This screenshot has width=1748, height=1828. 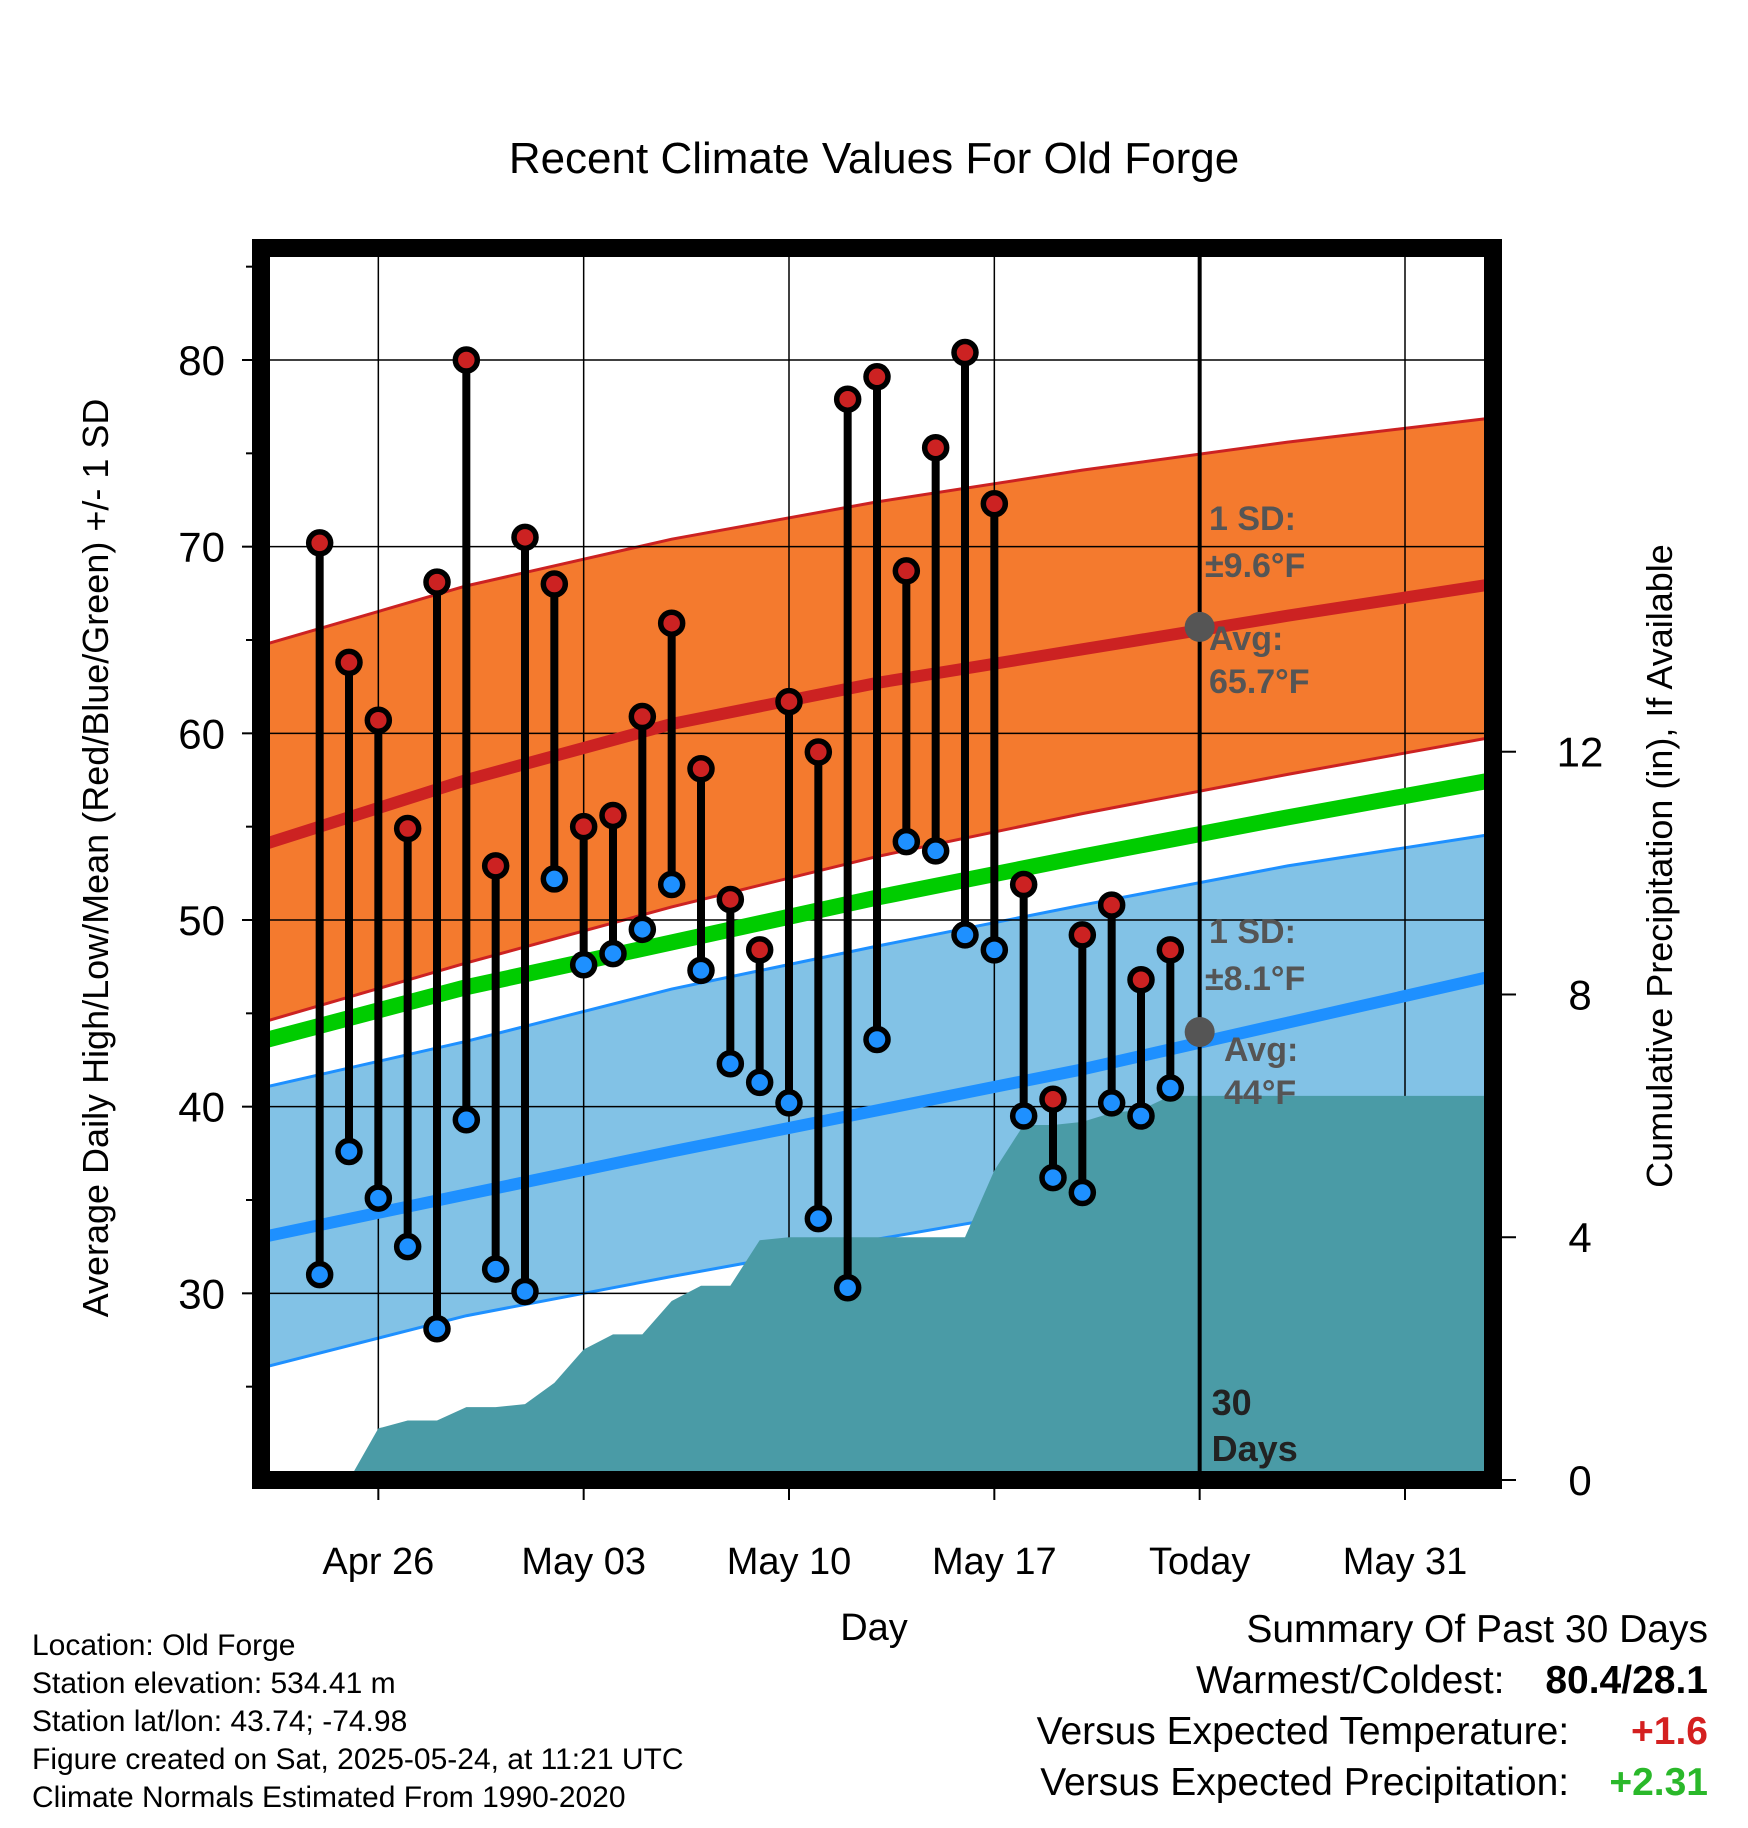 What do you see at coordinates (1252, 519) in the screenshot?
I see `high-sd-label: 1 SD:` at bounding box center [1252, 519].